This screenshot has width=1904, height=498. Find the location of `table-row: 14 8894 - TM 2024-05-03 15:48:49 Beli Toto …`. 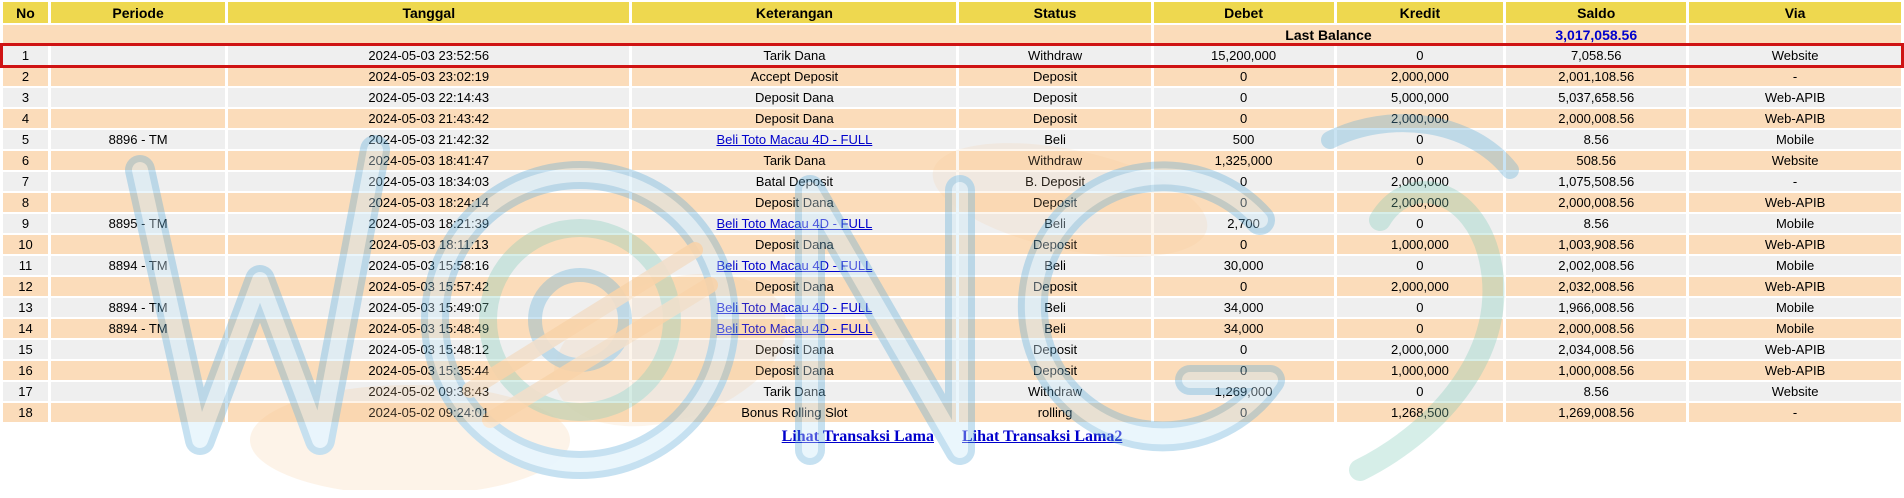

table-row: 14 8894 - TM 2024-05-03 15:48:49 Beli Toto … is located at coordinates (952, 328).